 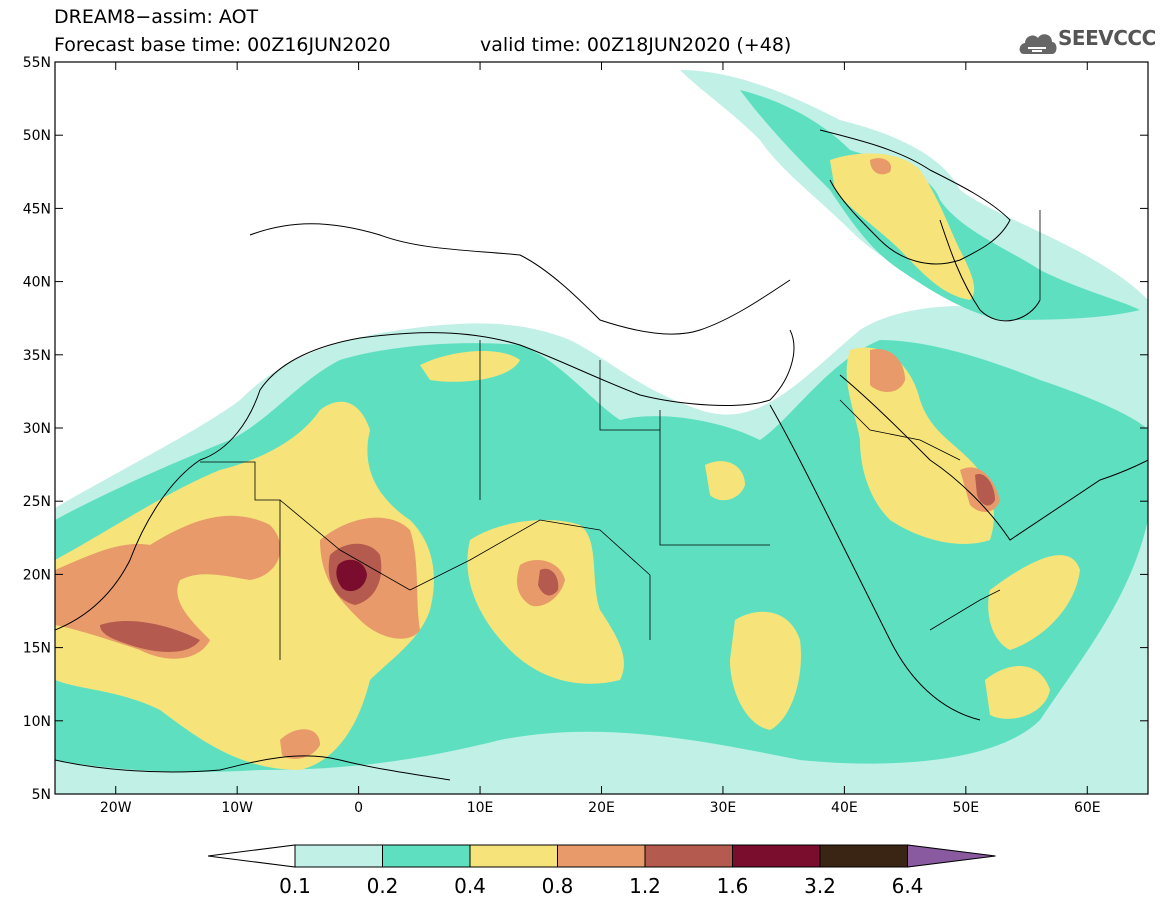 I want to click on colorbar-label: 3.2, so click(x=820, y=886).